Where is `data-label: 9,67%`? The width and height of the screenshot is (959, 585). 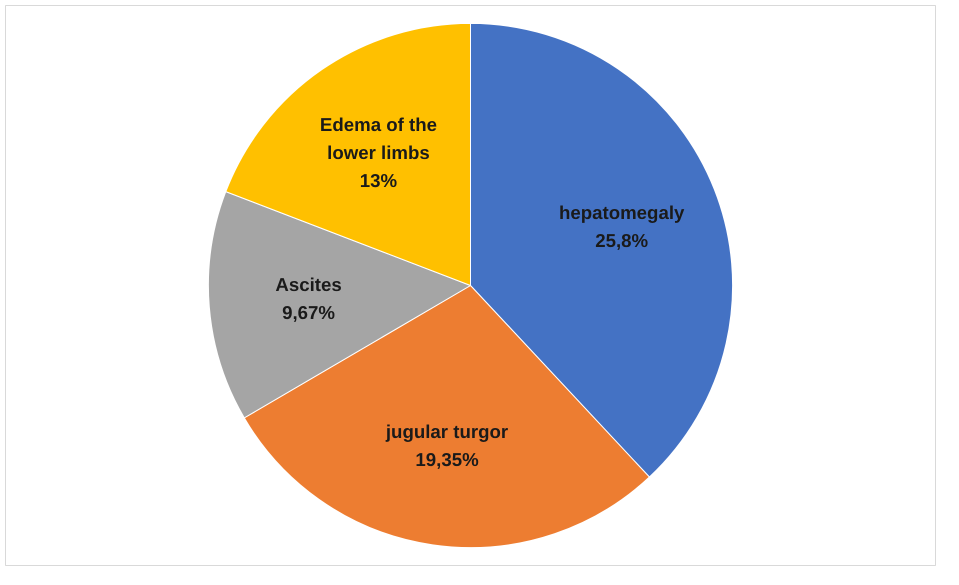
data-label: 9,67% is located at coordinates (309, 313).